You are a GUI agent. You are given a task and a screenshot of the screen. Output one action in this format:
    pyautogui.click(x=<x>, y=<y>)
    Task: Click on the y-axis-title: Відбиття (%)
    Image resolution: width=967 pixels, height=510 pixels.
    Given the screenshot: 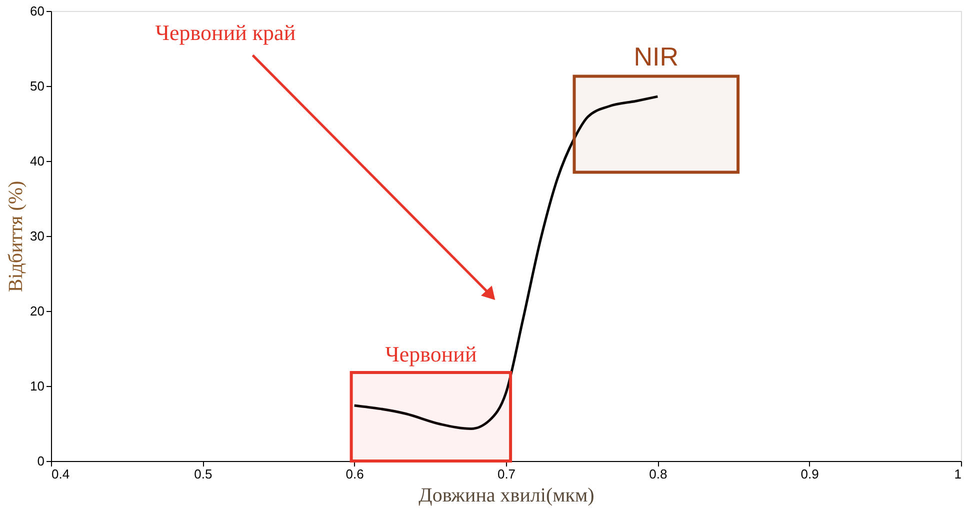 What is the action you would take?
    pyautogui.click(x=16, y=236)
    